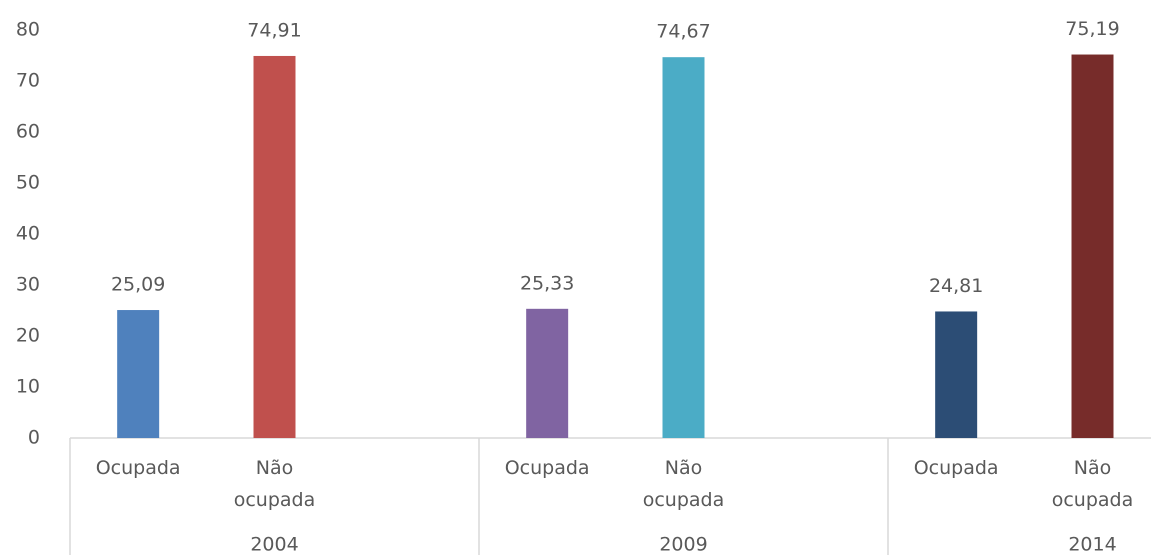 The height and width of the screenshot is (555, 1151). I want to click on y-tick-label: 20, so click(28, 336).